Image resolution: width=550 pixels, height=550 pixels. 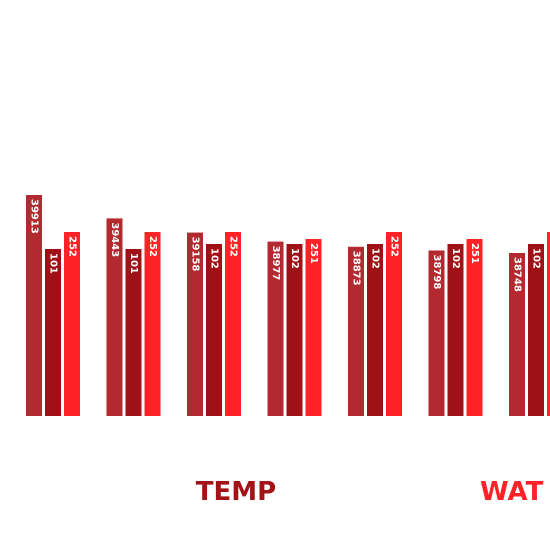 I want to click on bar-series1-group6, so click(x=436, y=333).